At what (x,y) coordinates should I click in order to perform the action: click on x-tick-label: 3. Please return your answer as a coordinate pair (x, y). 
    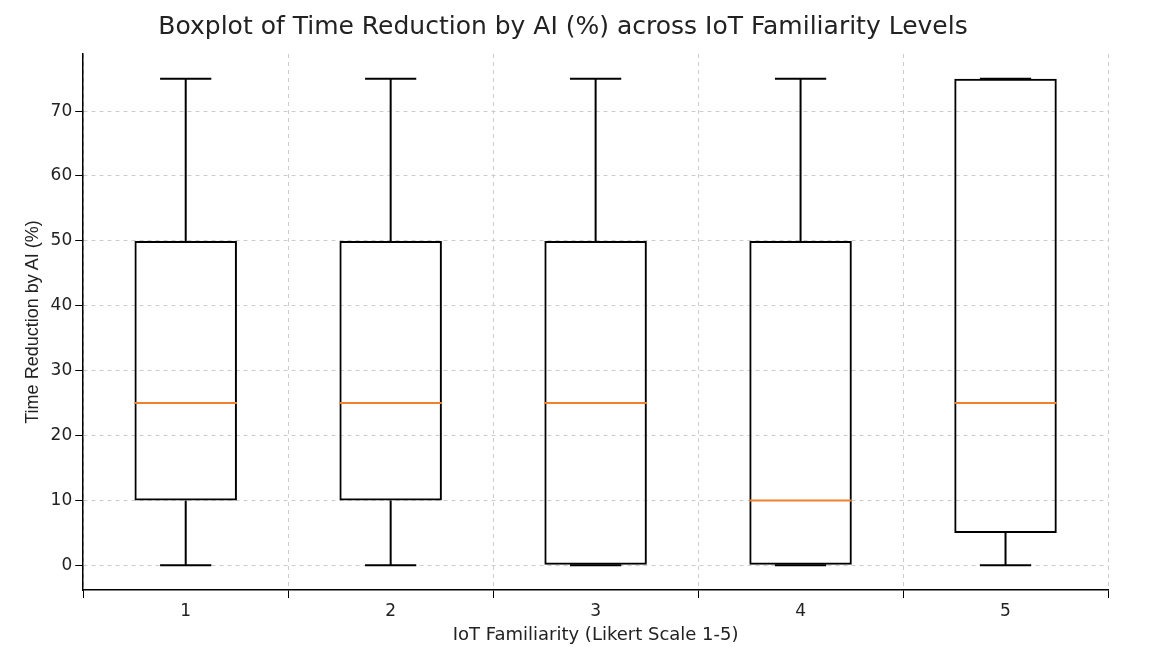
    Looking at the image, I should click on (596, 609).